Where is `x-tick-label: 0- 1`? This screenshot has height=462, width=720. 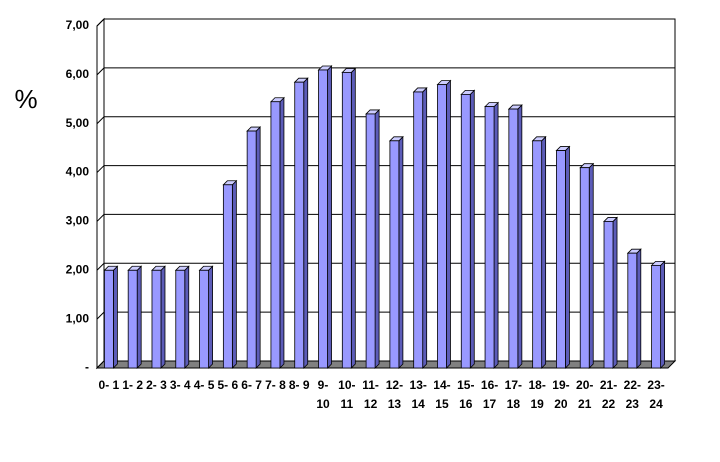 x-tick-label: 0- 1 is located at coordinates (109, 385).